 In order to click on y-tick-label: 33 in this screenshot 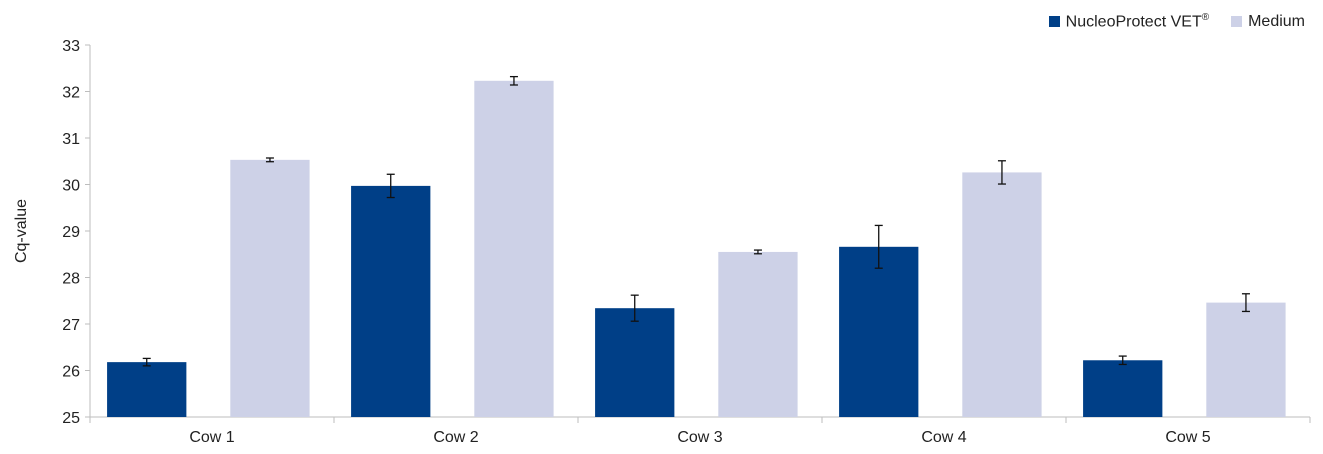, I will do `click(71, 46)`.